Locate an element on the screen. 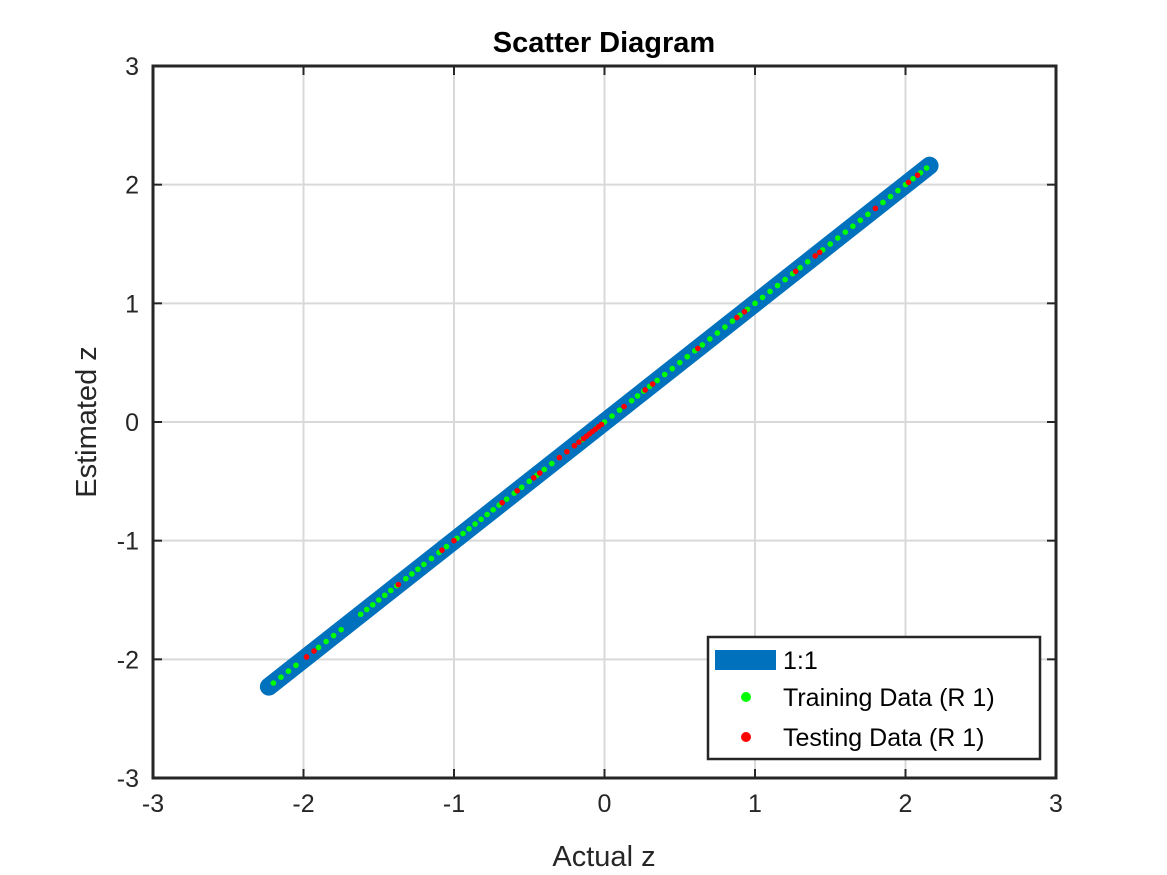 The image size is (1167, 875). x-tick-label: 1 is located at coordinates (755, 804).